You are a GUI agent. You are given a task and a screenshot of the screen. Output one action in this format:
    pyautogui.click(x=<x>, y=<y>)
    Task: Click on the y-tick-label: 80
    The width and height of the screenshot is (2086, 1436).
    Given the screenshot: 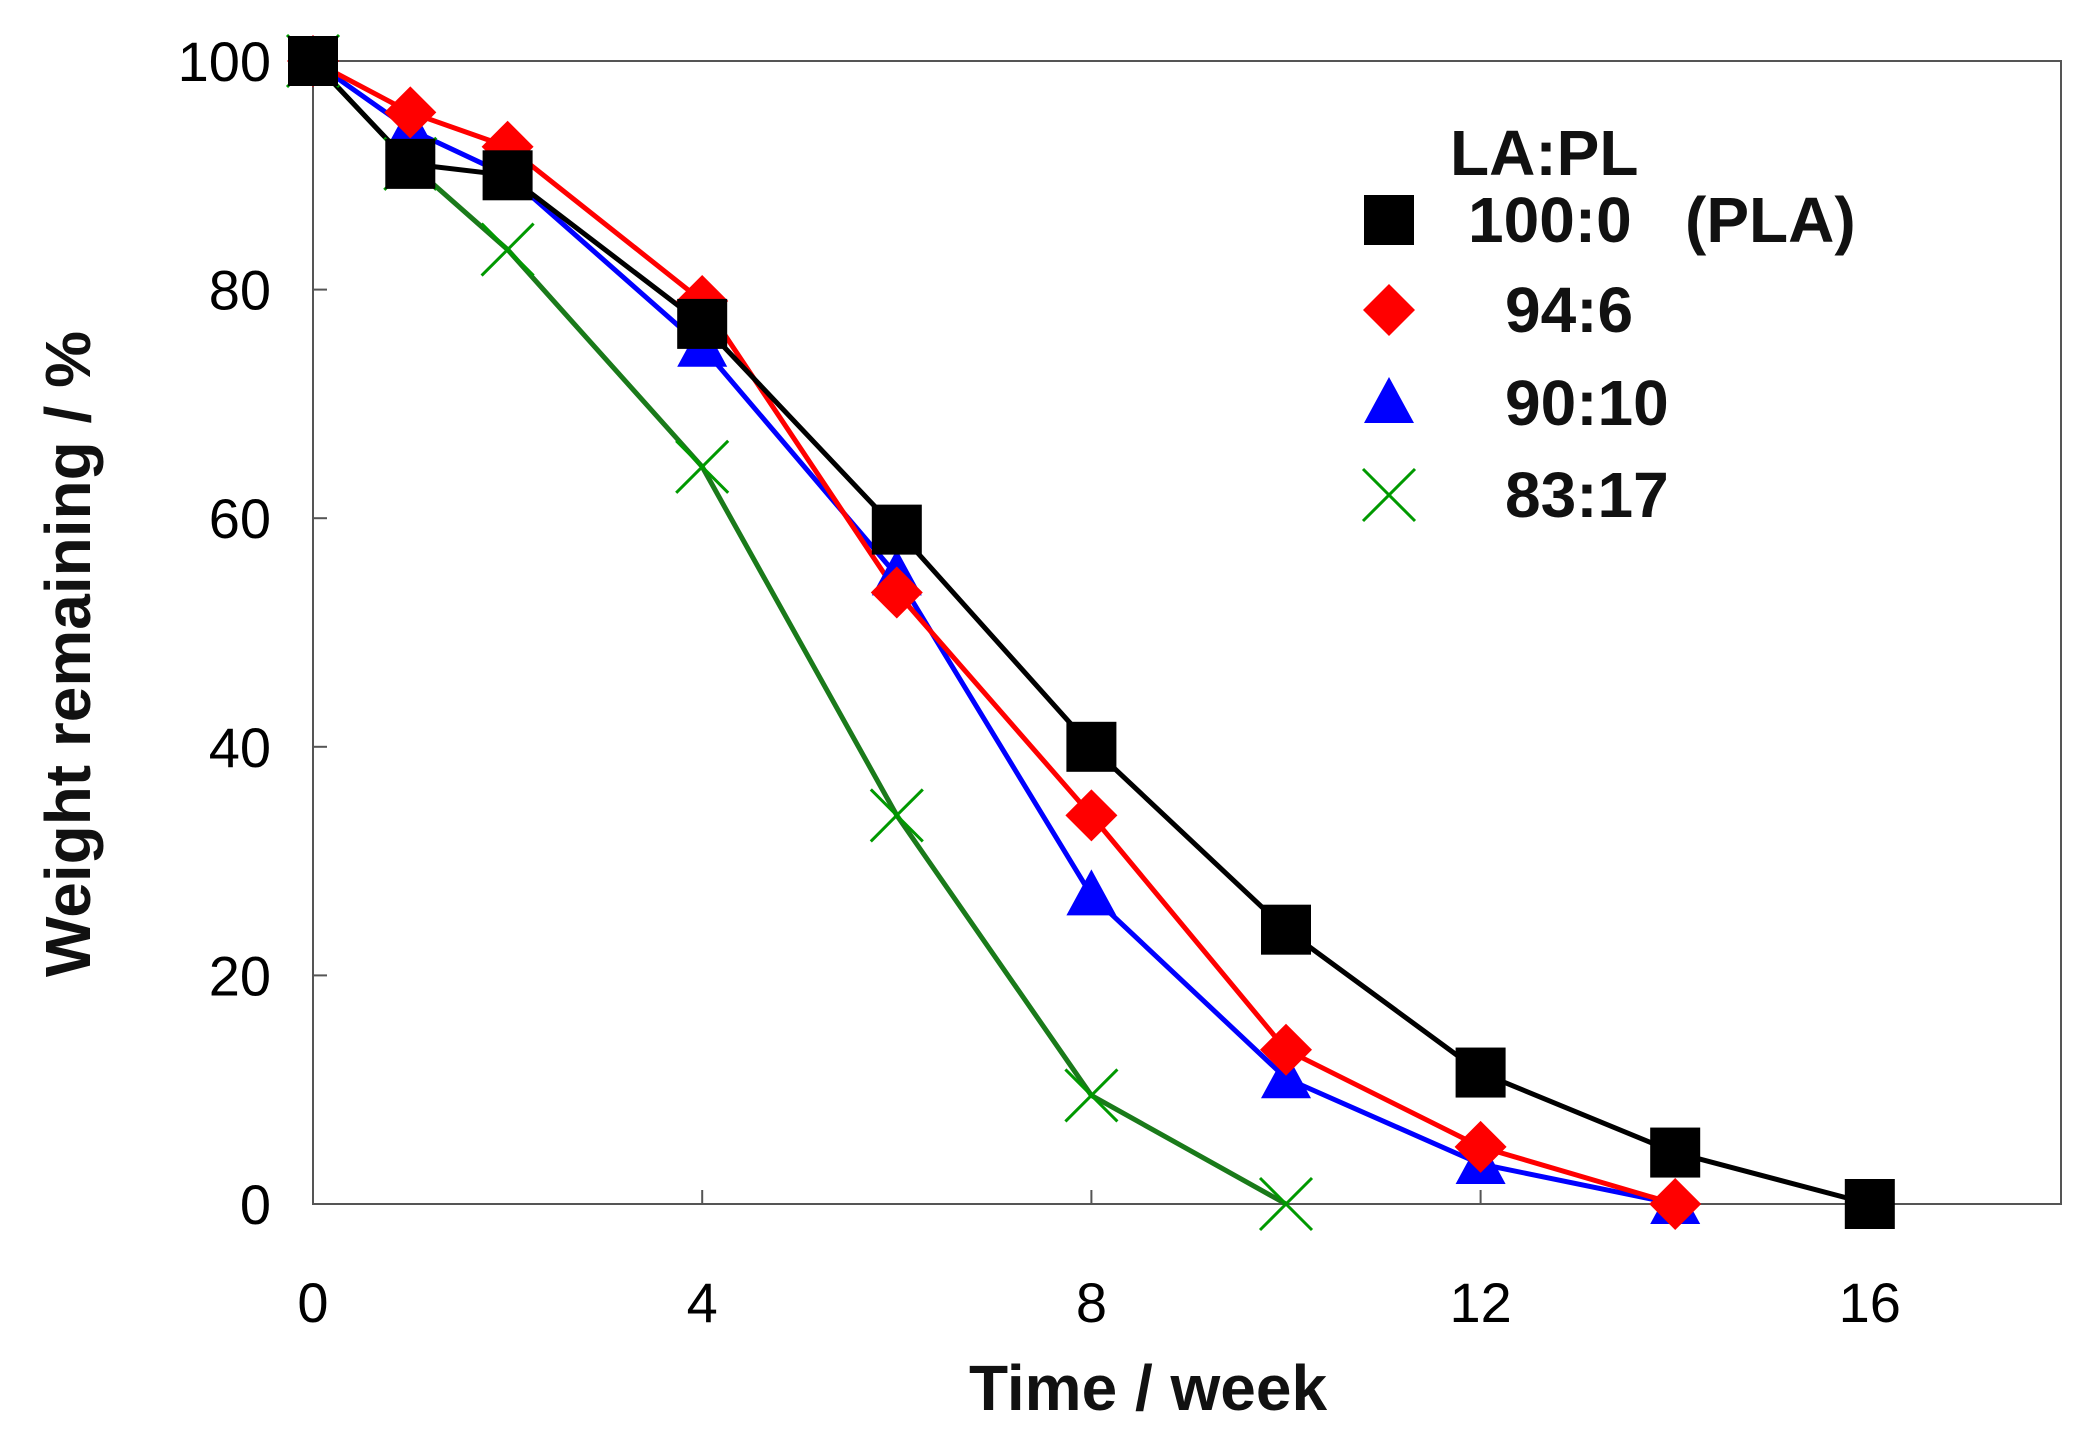 What is the action you would take?
    pyautogui.click(x=240, y=290)
    